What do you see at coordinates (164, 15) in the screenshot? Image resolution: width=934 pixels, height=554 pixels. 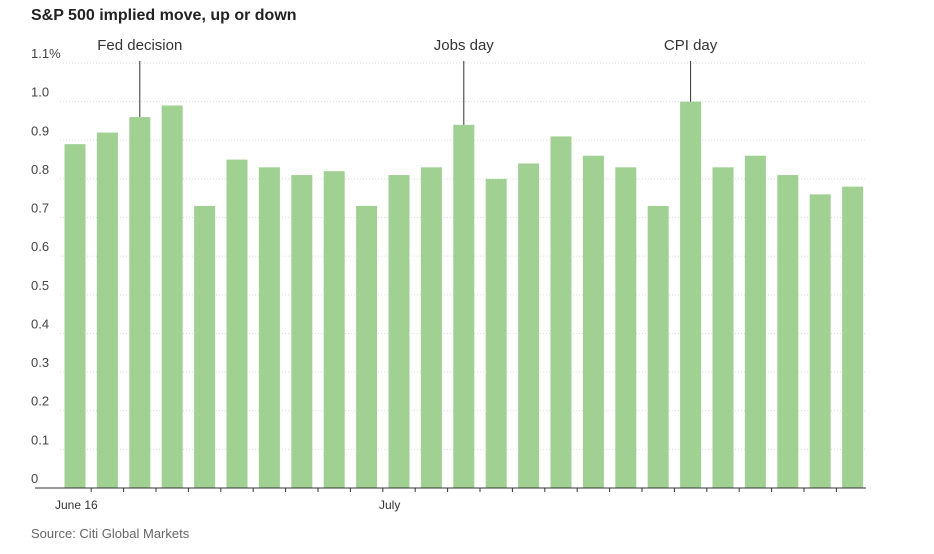 I see `chart-title: S&P 500 implied move, up or down` at bounding box center [164, 15].